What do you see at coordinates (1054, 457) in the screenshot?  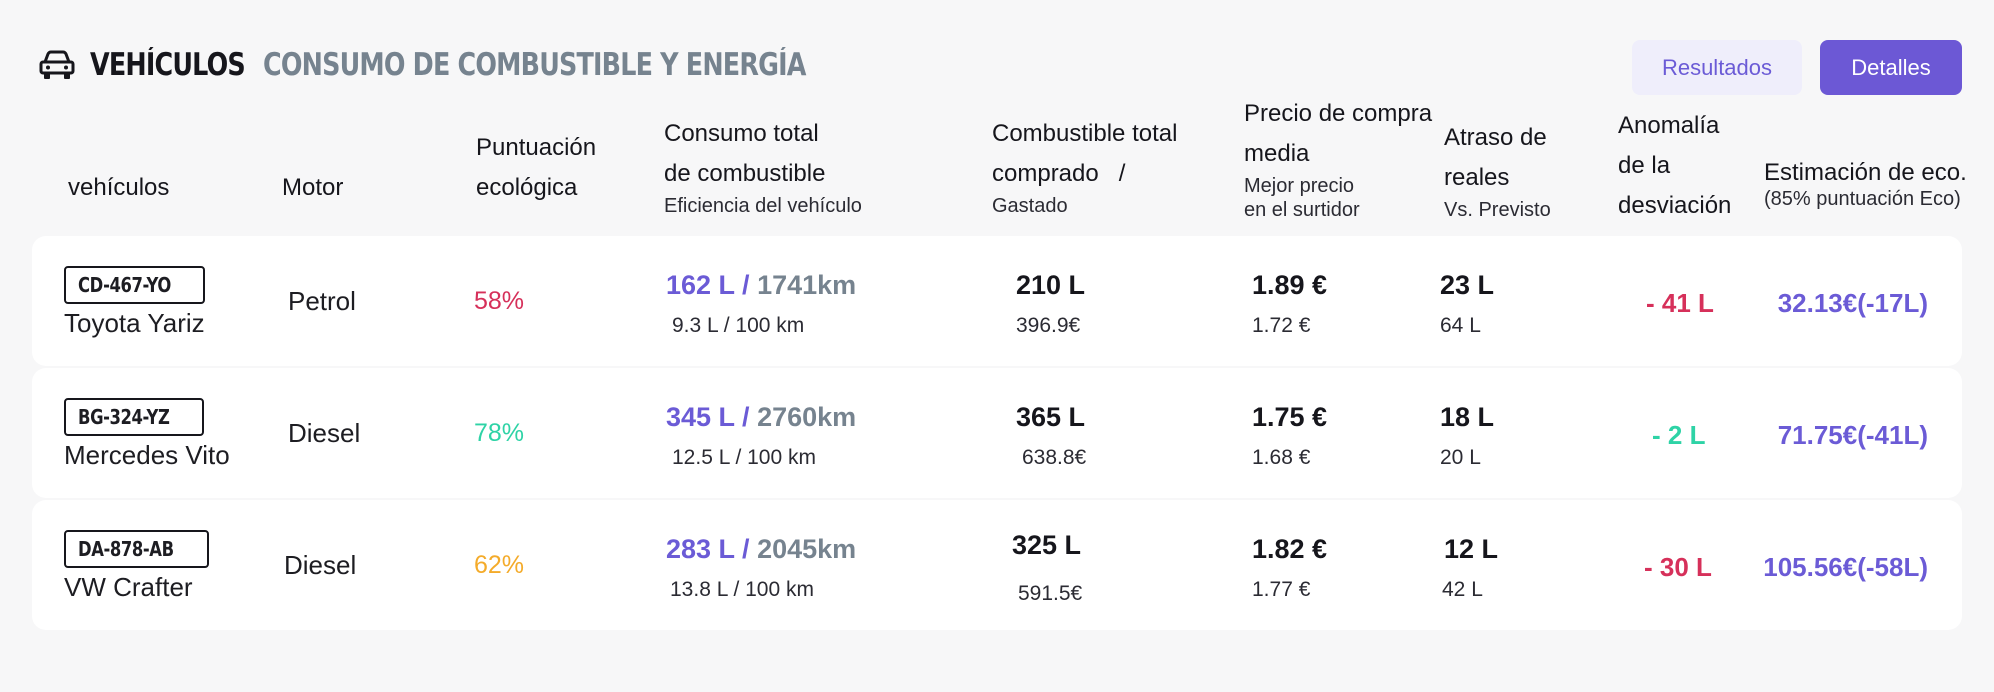 I see `fuel-spent: 638.8€` at bounding box center [1054, 457].